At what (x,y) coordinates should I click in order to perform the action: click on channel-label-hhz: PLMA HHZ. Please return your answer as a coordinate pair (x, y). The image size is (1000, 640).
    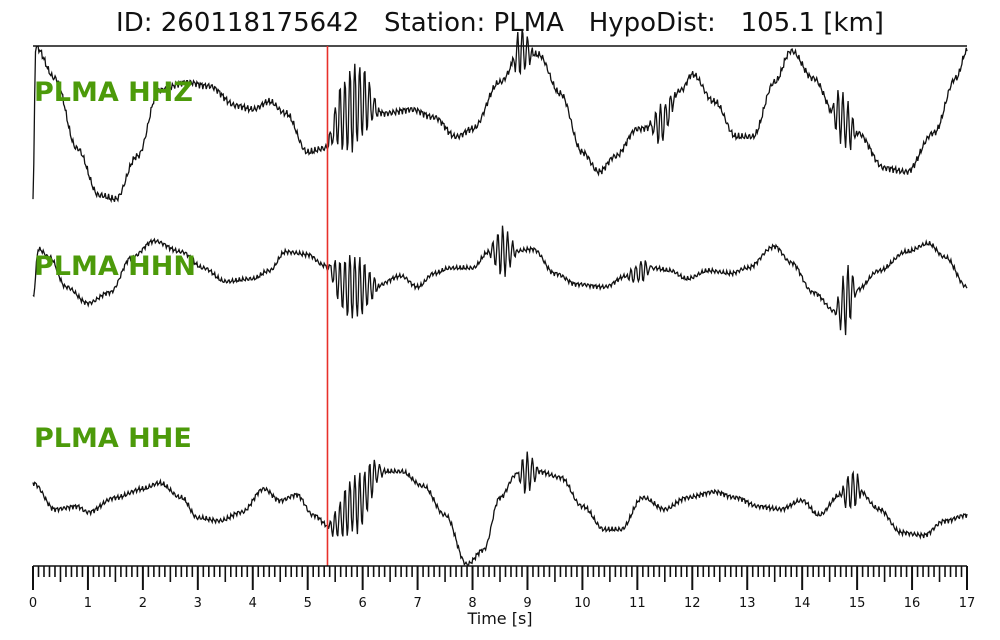
    Looking at the image, I should click on (113, 92).